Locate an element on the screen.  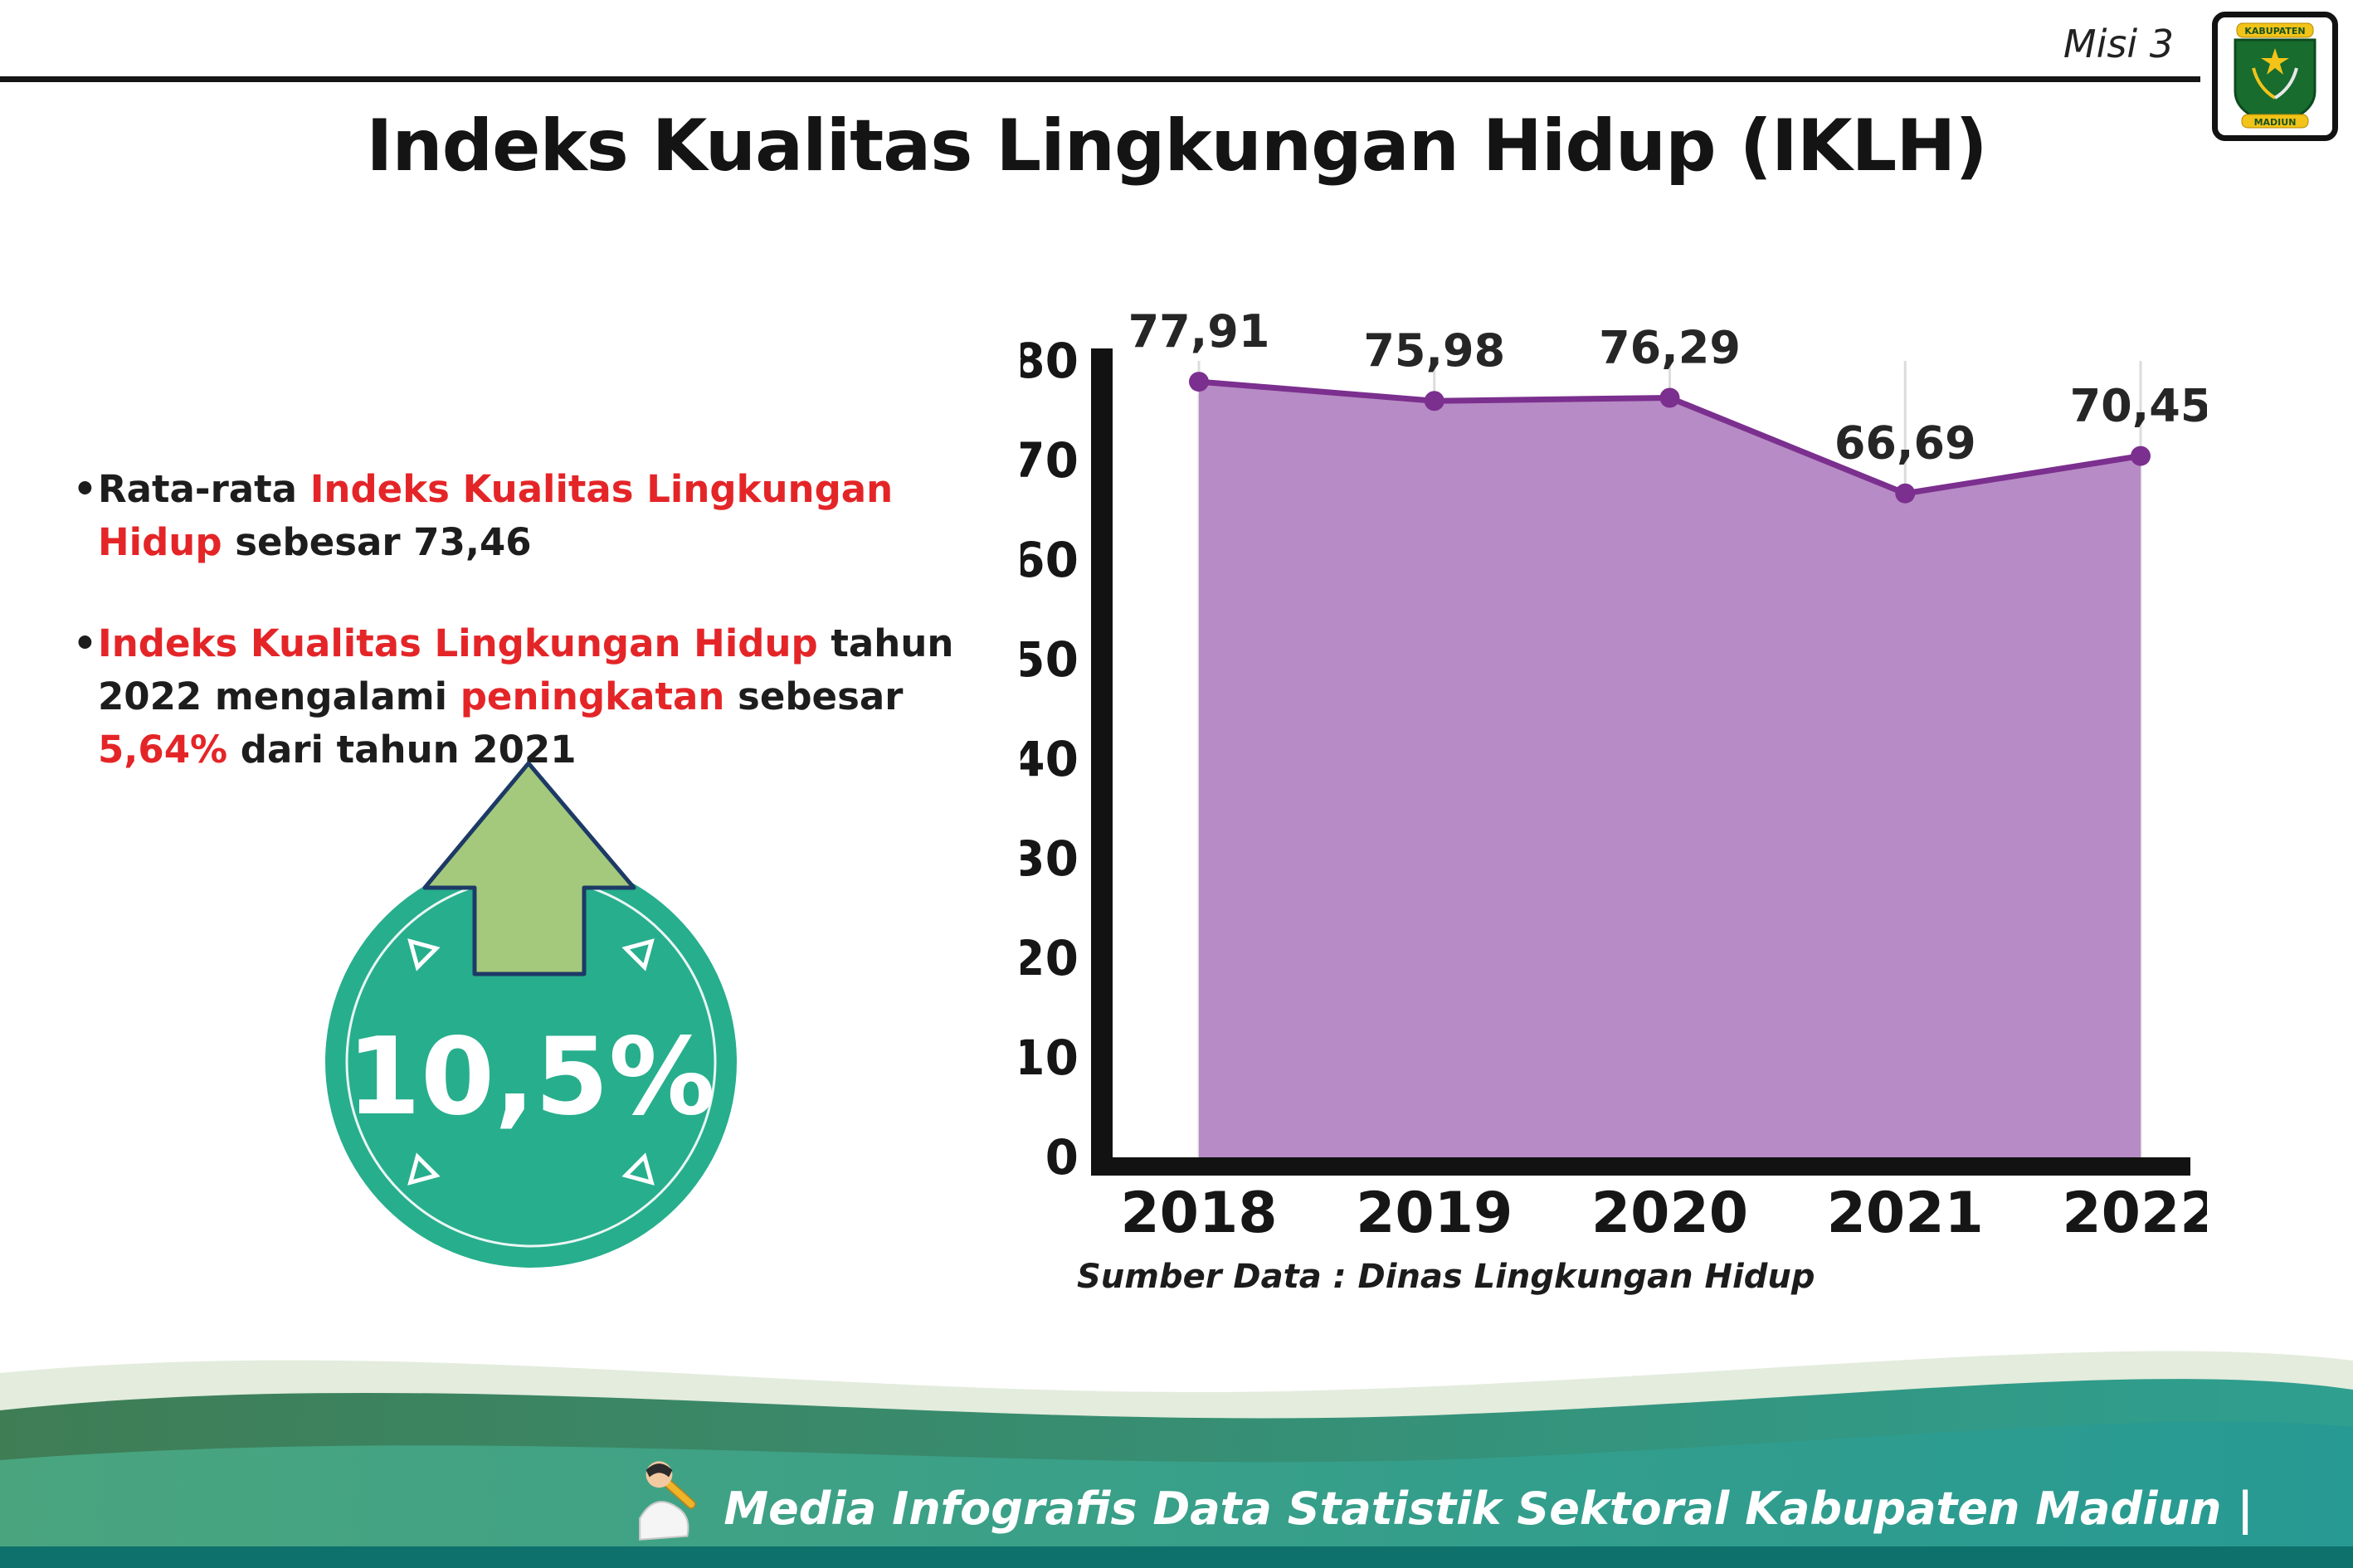
logo-bottom-text: MADIUN is located at coordinates (2275, 122).